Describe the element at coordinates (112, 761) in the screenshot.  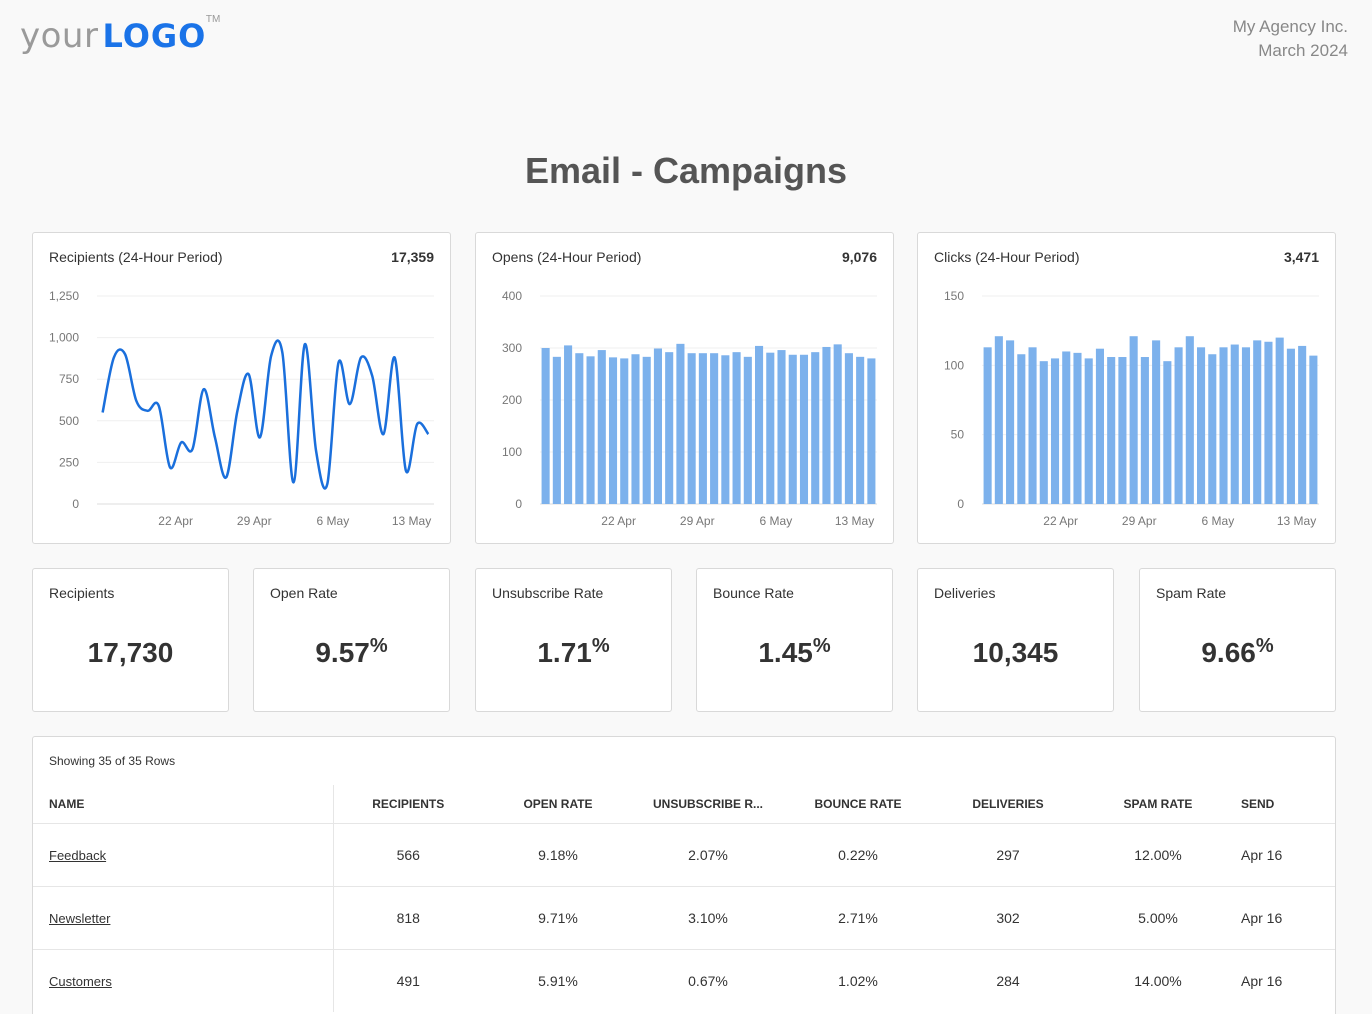
I see `rows-count: Showing 35 of 35 Rows` at that location.